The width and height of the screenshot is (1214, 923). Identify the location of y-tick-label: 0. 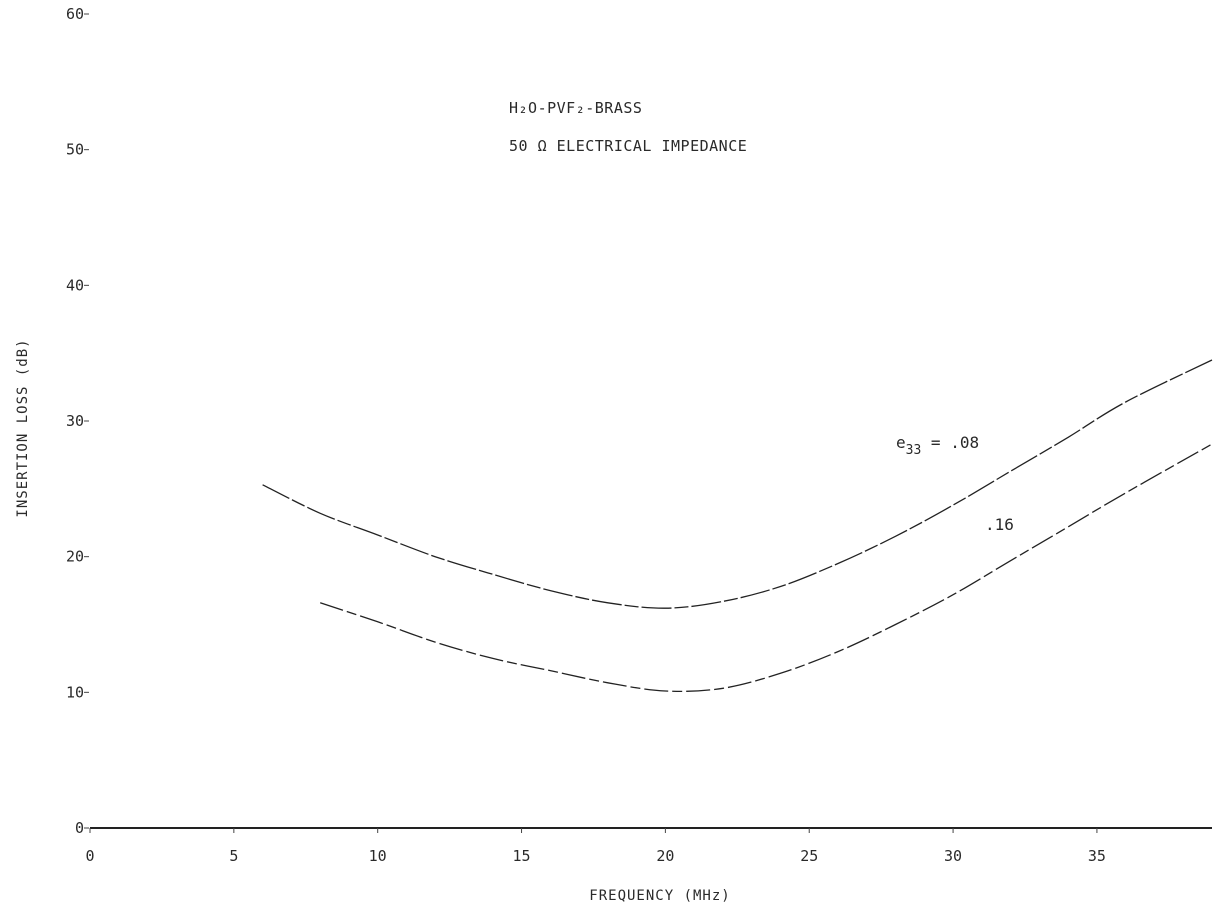
(79, 828).